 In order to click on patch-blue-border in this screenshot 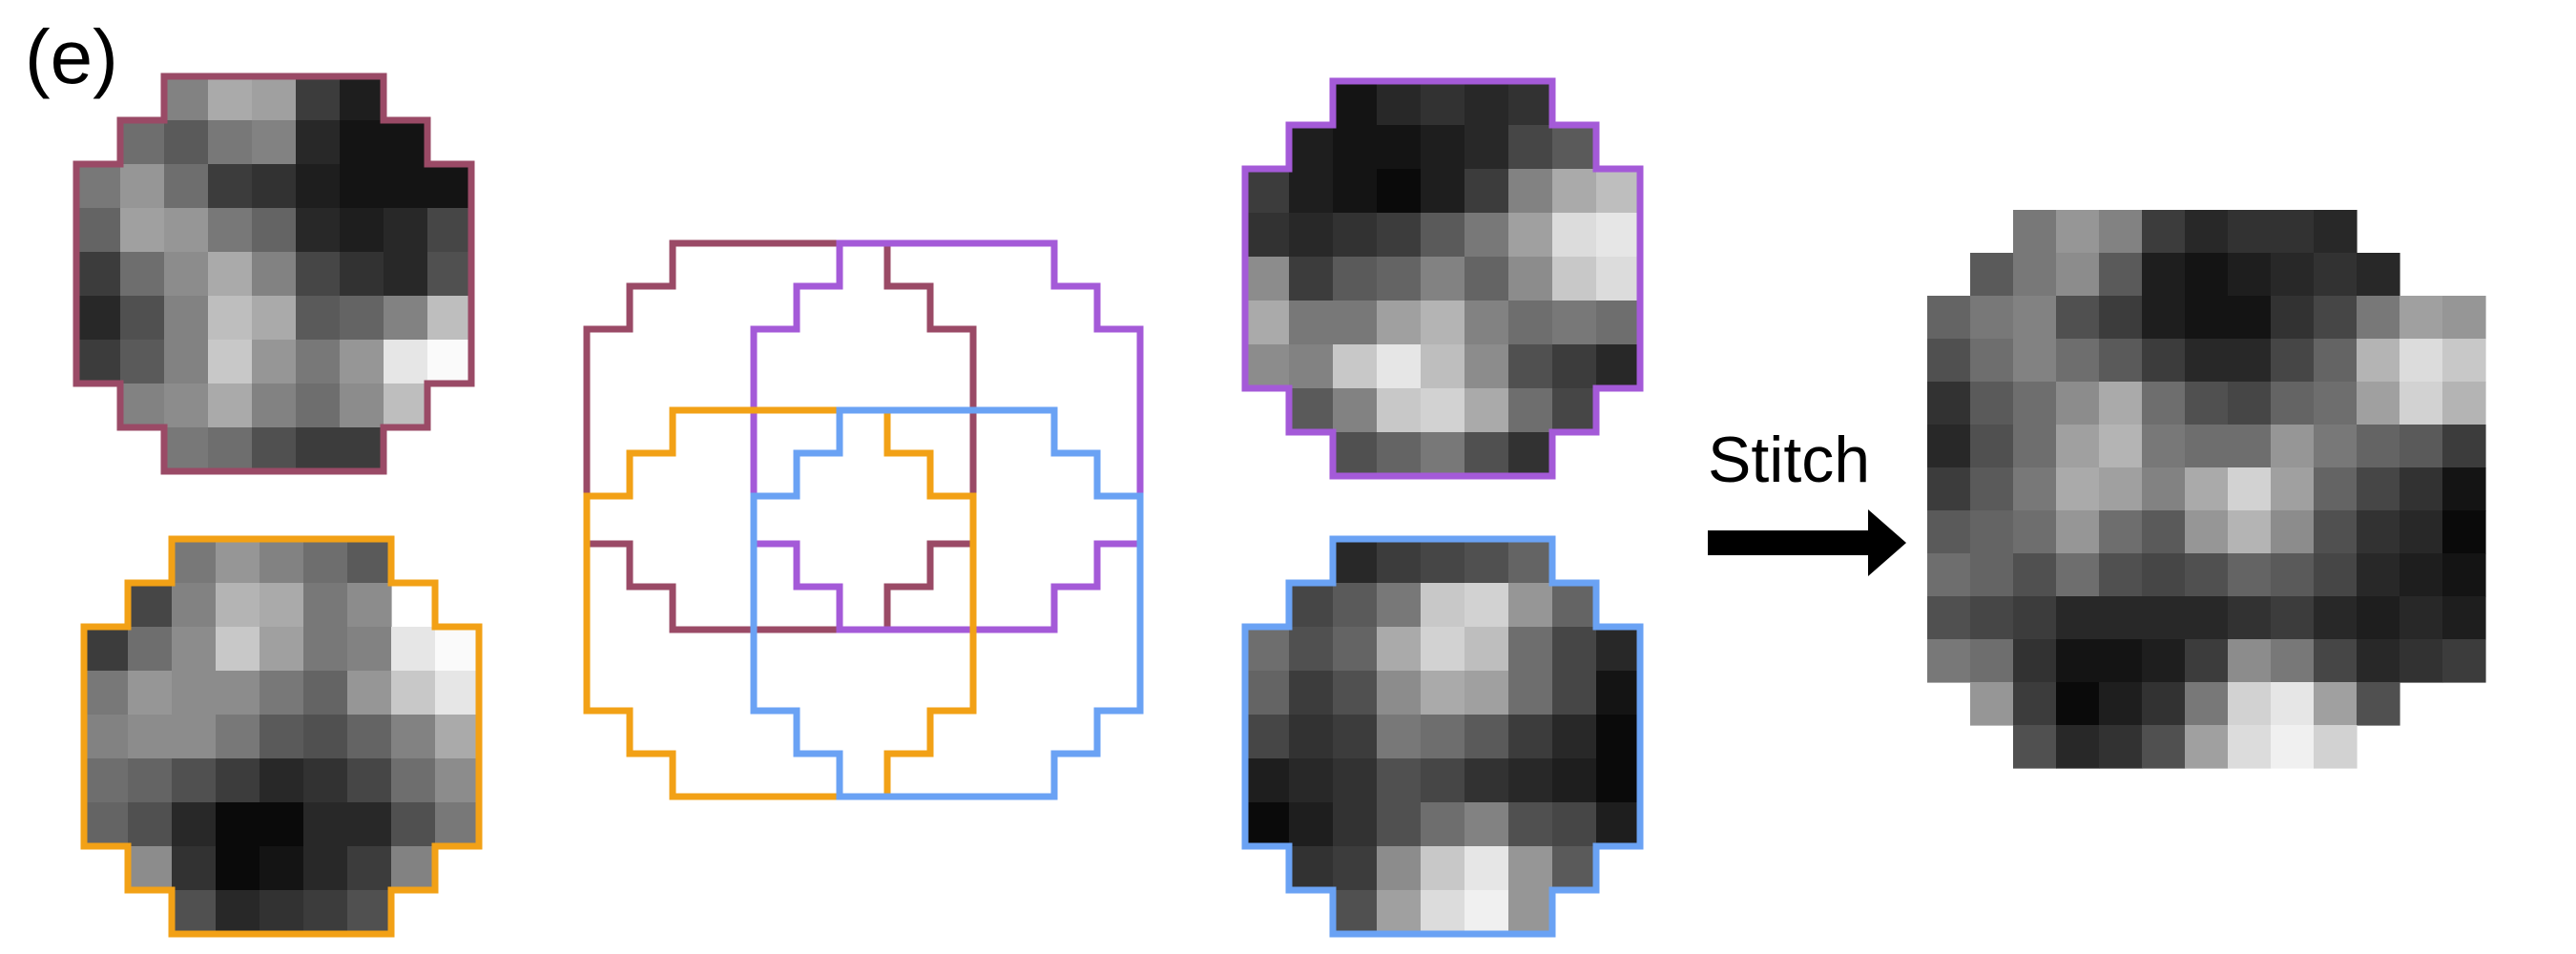, I will do `click(1442, 736)`.